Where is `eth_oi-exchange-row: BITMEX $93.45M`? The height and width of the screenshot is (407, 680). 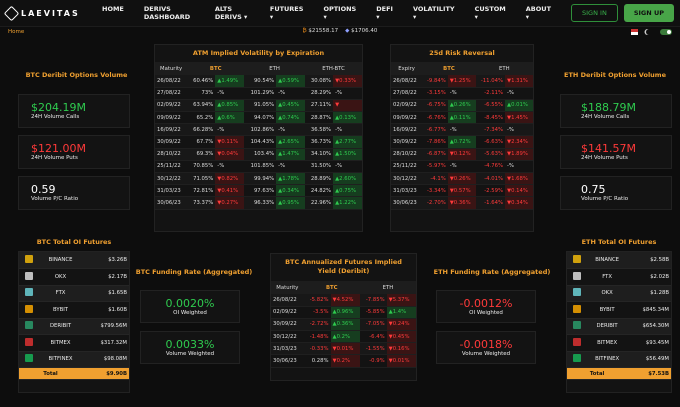 eth_oi-exchange-row: BITMEX $93.45M is located at coordinates (619, 343).